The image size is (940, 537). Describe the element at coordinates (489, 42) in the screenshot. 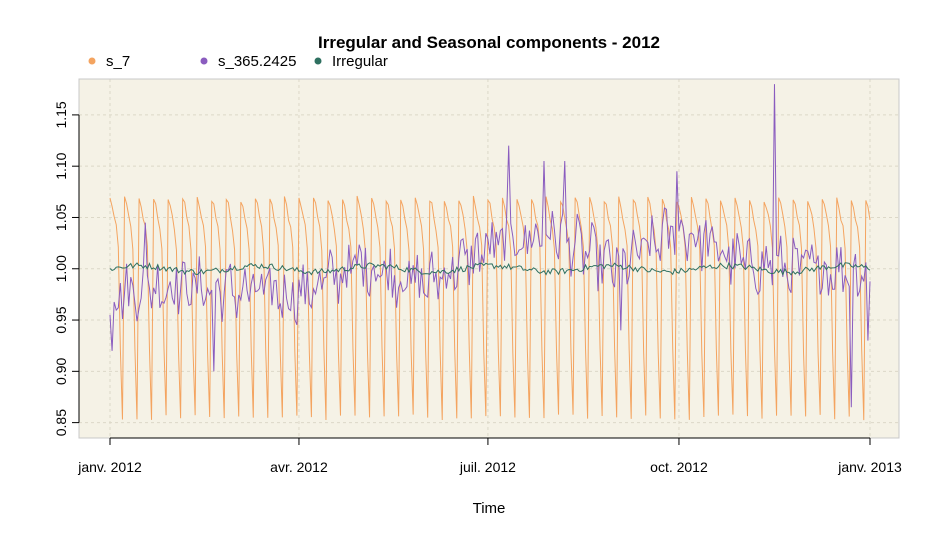

I see `chart-title: Irregular and Seasonal components - 2012` at that location.